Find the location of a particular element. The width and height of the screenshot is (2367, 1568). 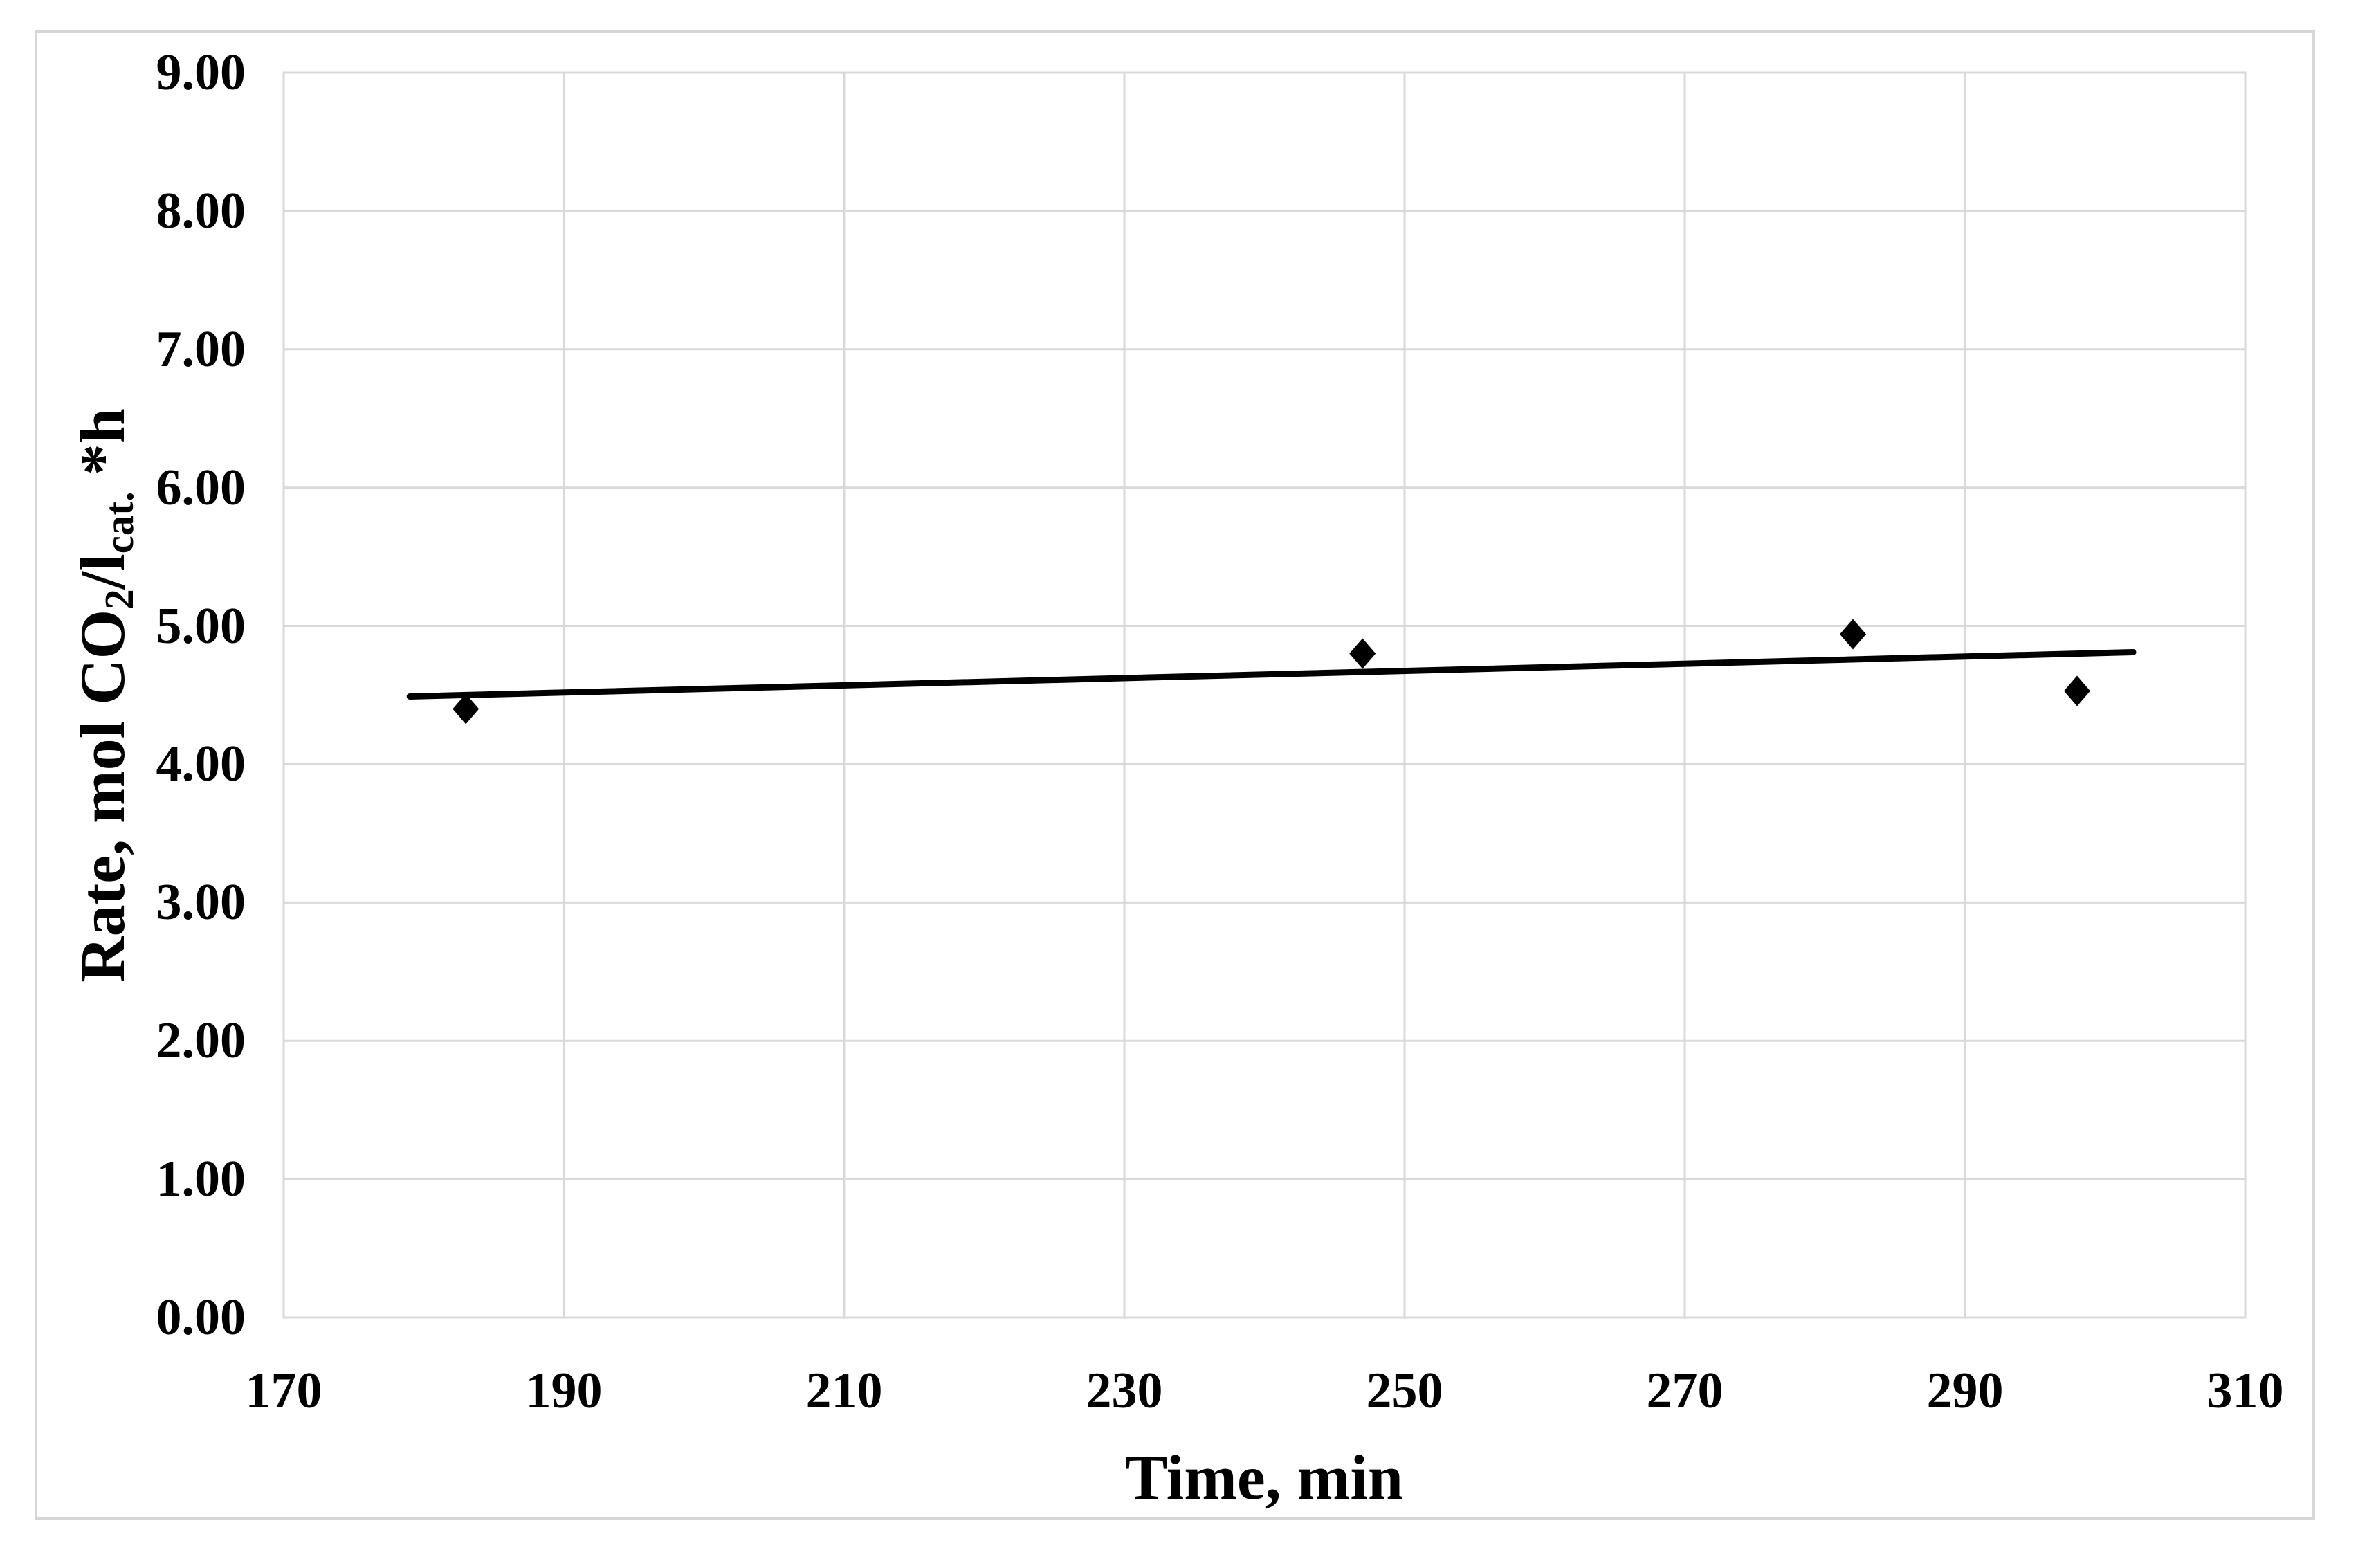

y-axis-tick-label: 9.00 is located at coordinates (201, 72).